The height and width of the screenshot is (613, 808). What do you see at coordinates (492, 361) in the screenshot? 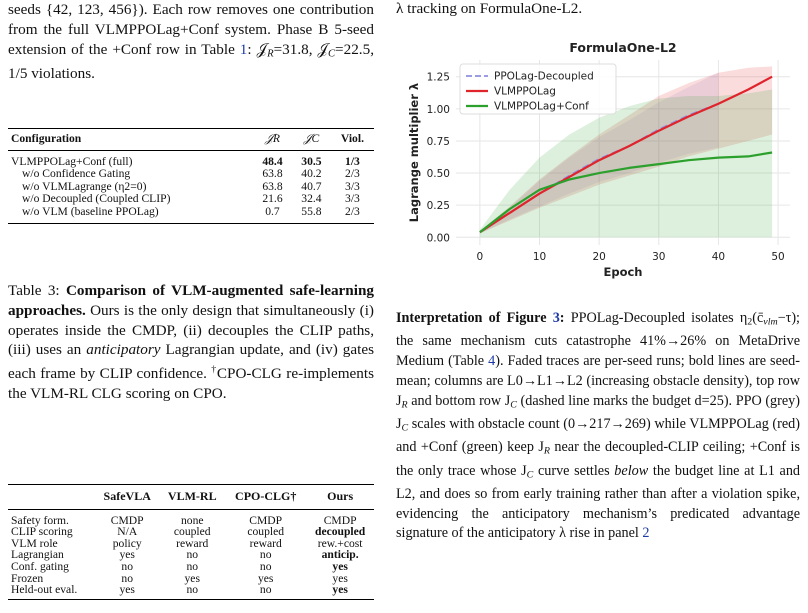
I see `table-4-link: 4` at bounding box center [492, 361].